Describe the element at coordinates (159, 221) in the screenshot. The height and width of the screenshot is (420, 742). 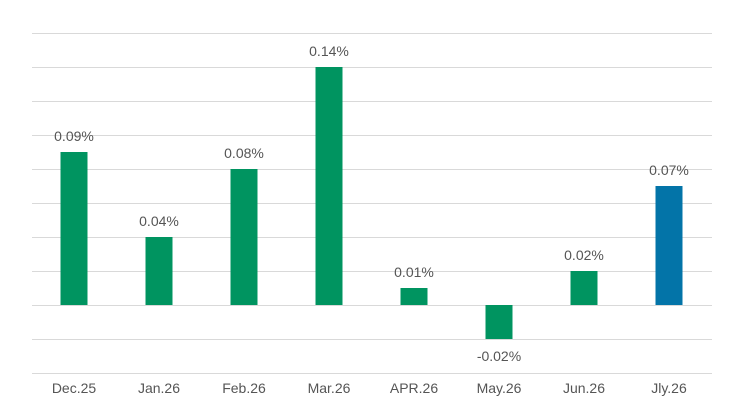
I see `data-label: 0.04%` at that location.